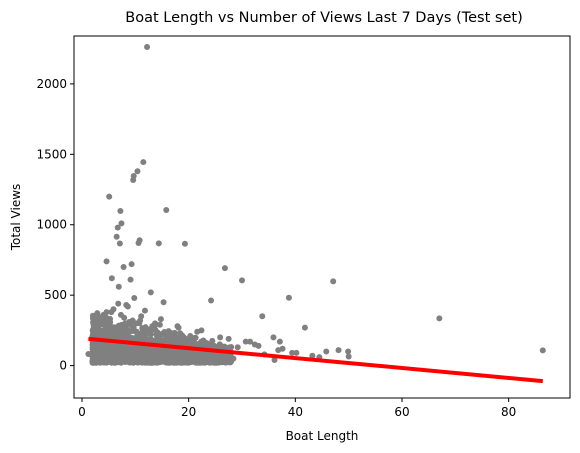 This screenshot has width=580, height=453. Describe the element at coordinates (295, 412) in the screenshot. I see `x-tick-label: 40` at that location.